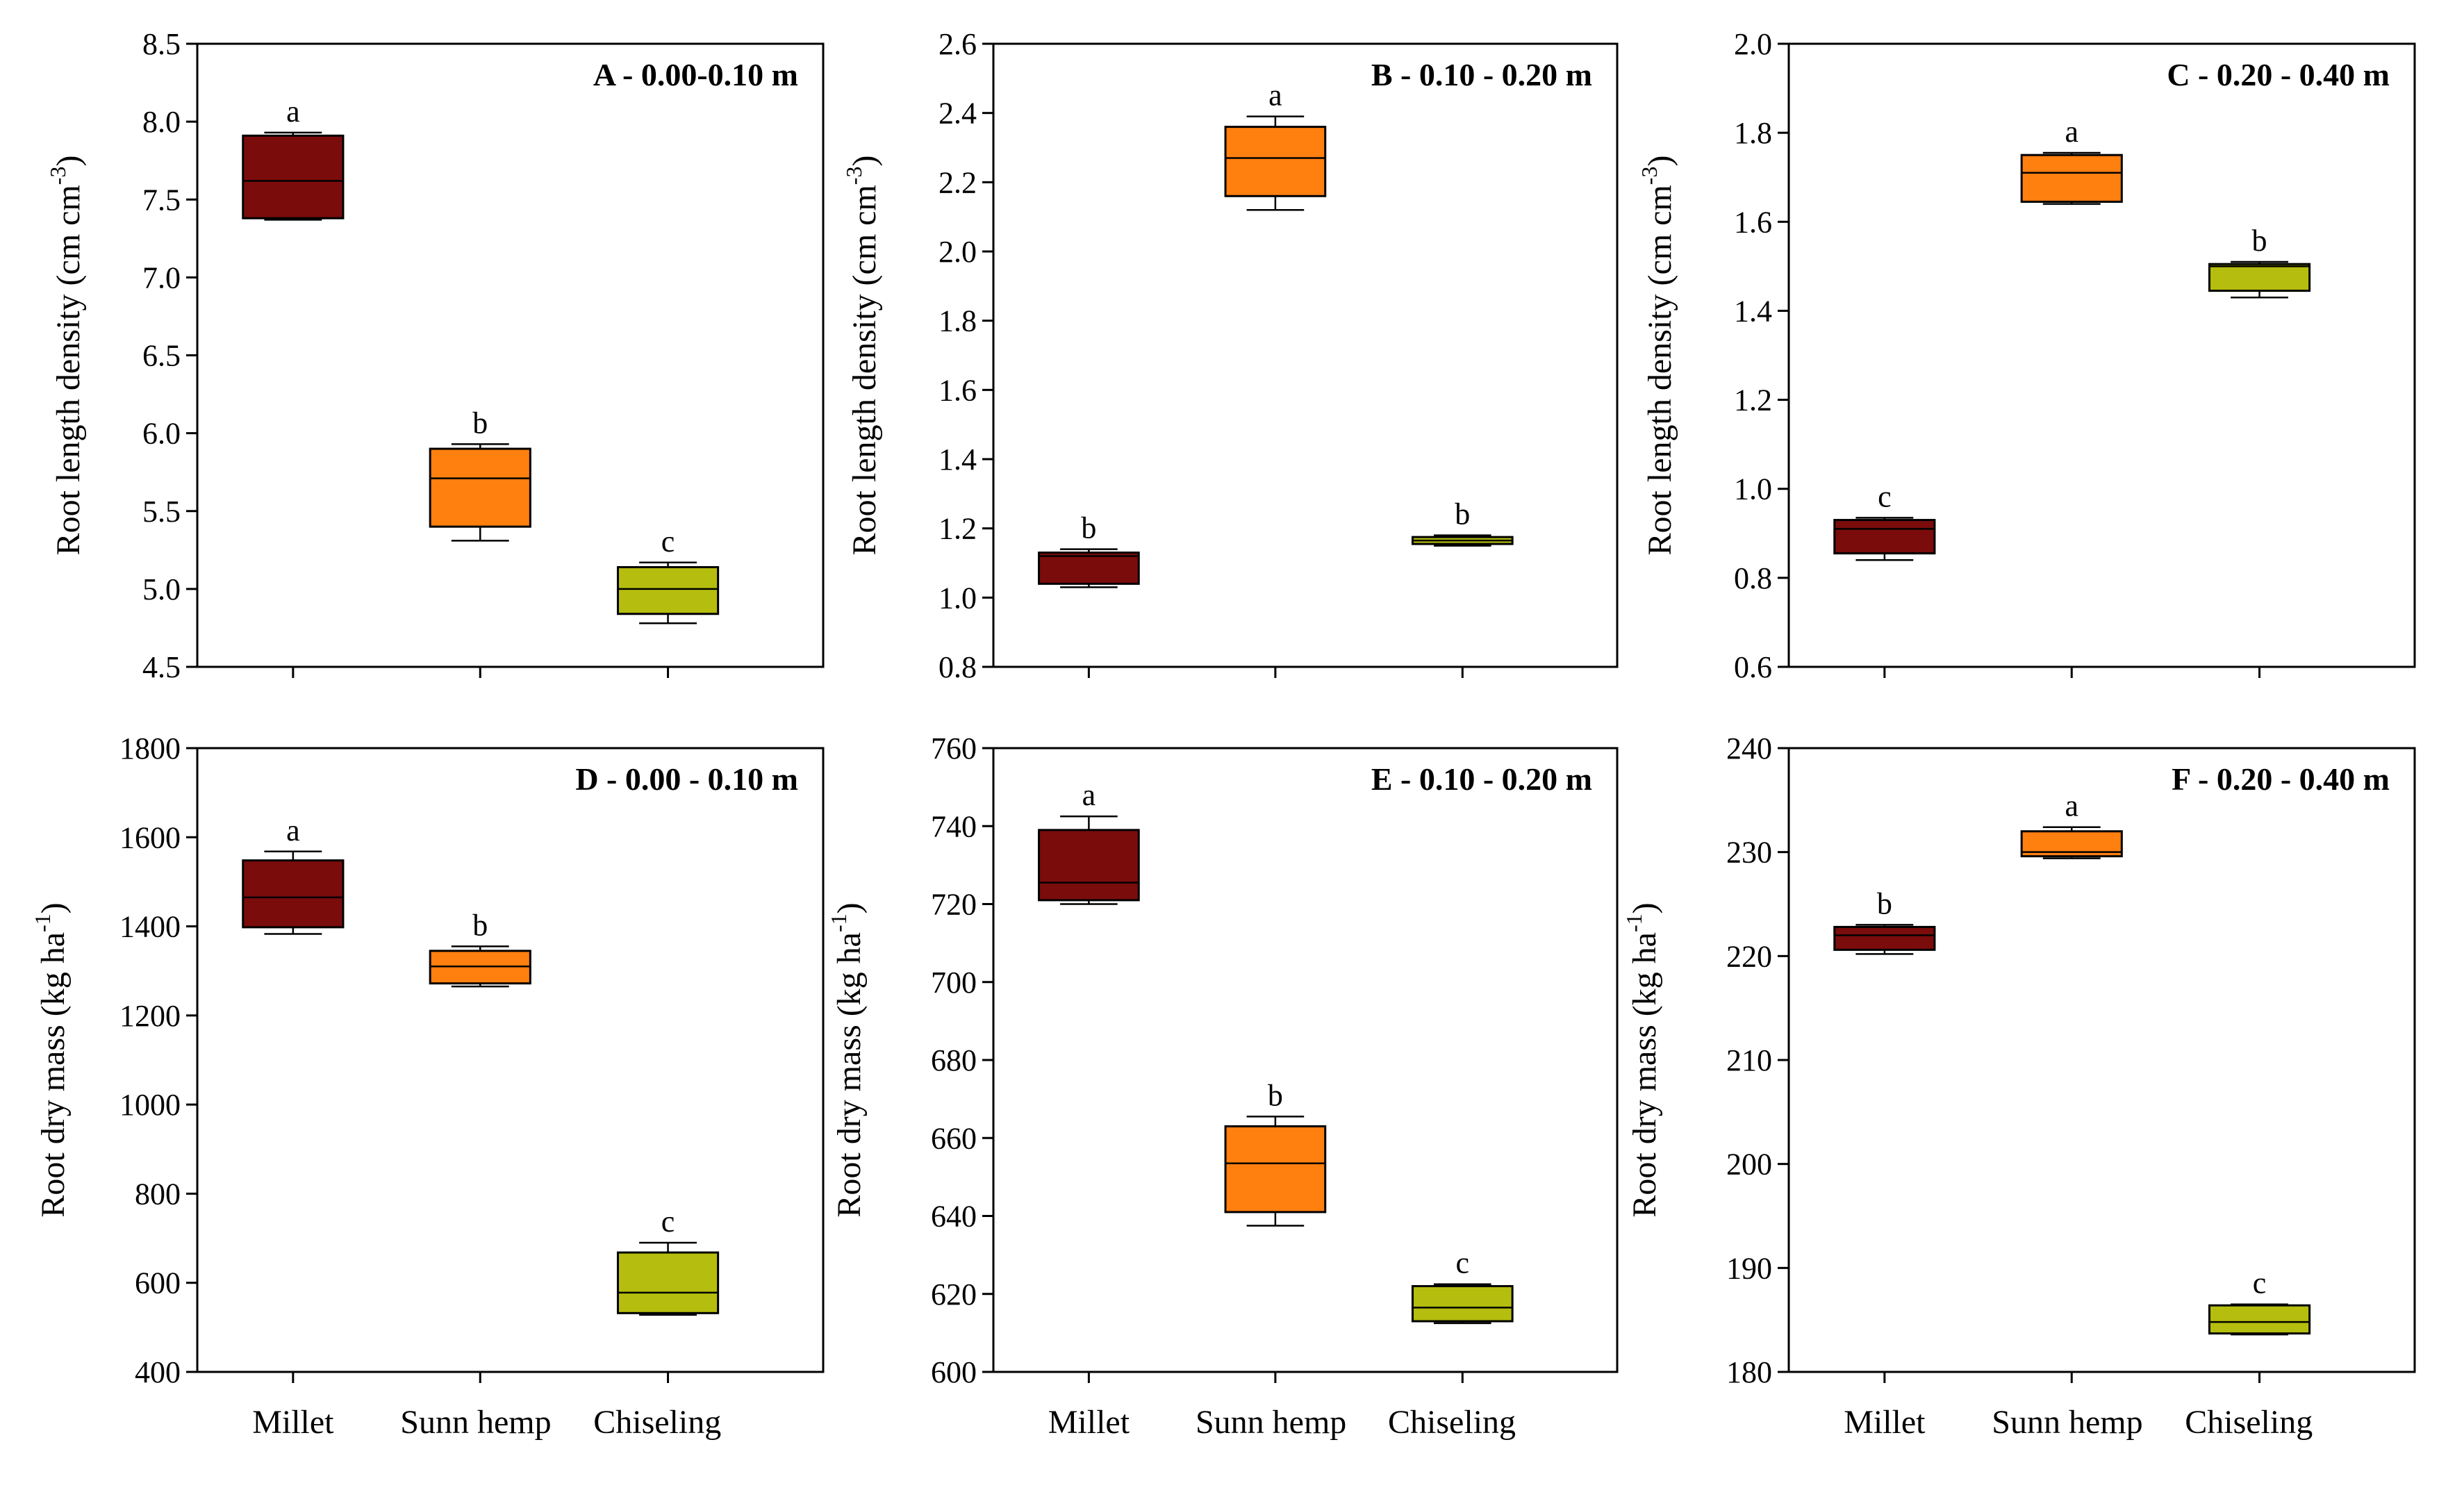  I want to click on y-tick-label: 660, so click(954, 1138).